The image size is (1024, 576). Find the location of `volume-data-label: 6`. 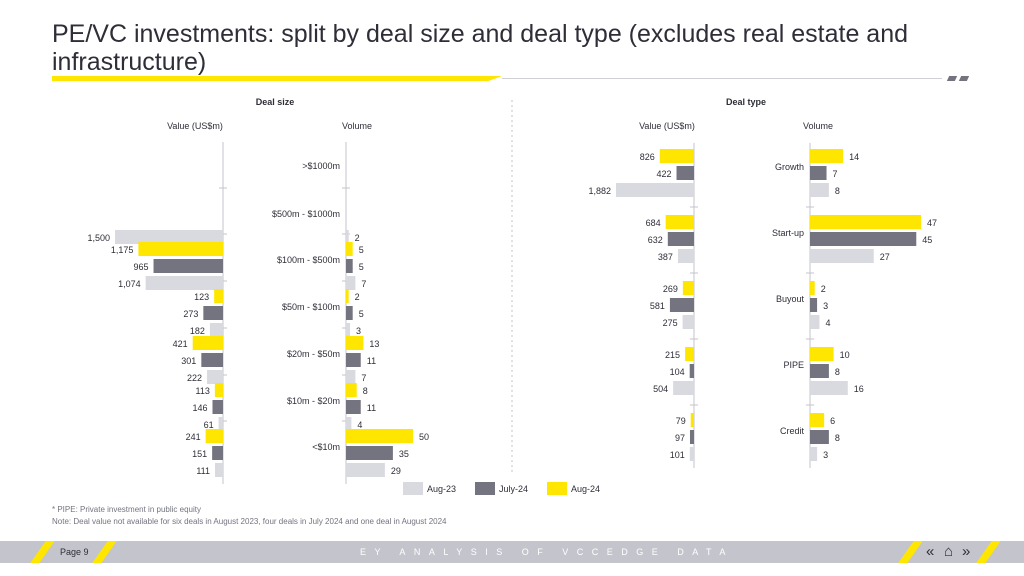

volume-data-label: 6 is located at coordinates (832, 421).